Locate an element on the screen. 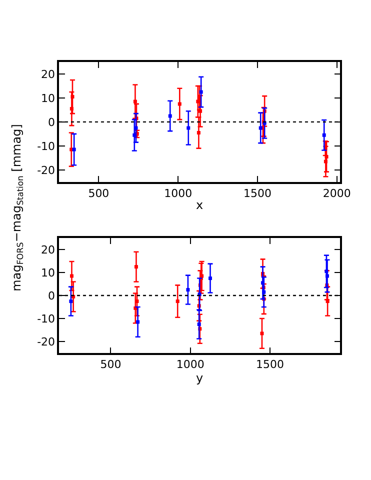 The width and height of the screenshot is (371, 480). x-axis-title: x is located at coordinates (200, 205).